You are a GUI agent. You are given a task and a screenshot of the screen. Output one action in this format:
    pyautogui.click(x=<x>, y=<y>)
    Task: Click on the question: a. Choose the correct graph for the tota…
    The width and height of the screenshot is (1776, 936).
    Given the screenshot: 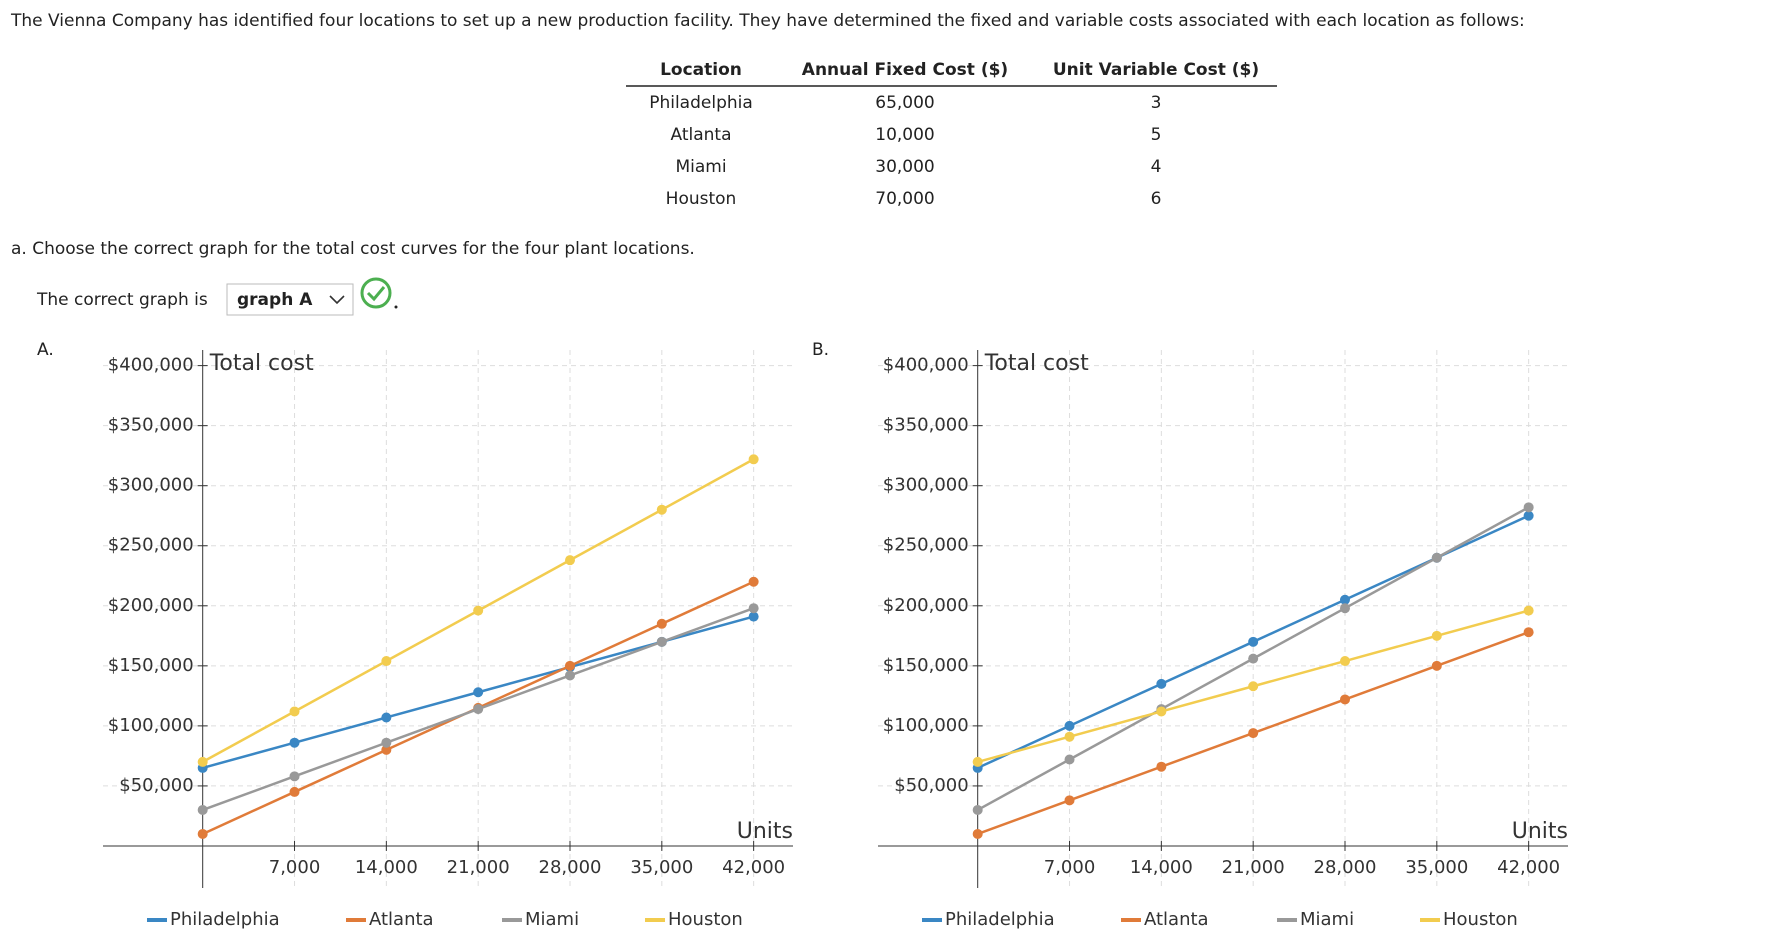 What is the action you would take?
    pyautogui.click(x=353, y=249)
    